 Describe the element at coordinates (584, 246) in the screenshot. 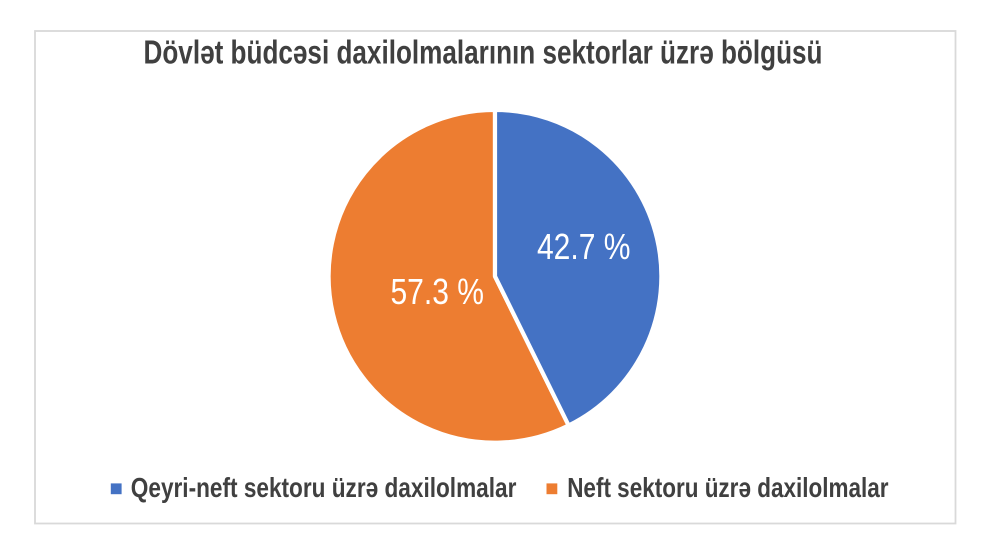

I see `svg-text: 42.7 %` at that location.